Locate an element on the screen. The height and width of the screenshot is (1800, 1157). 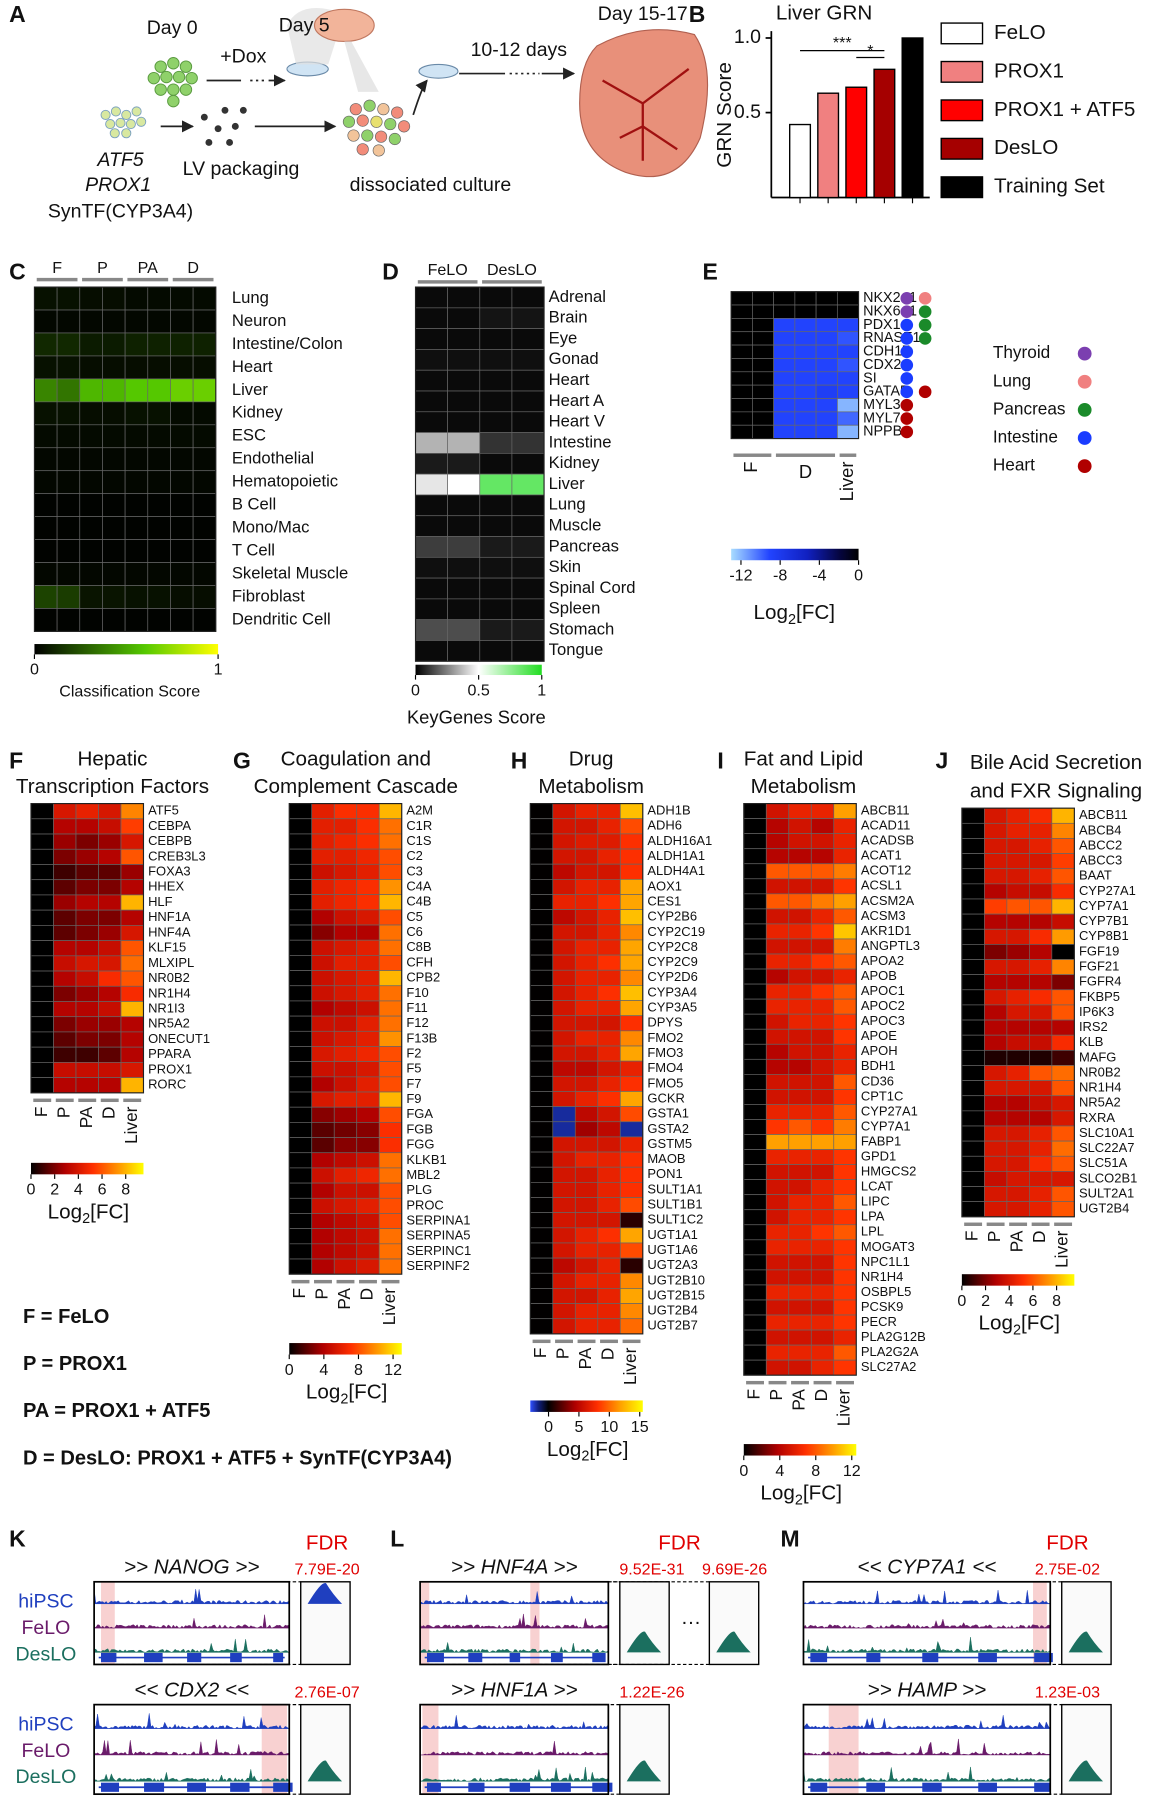
label: +Dox is located at coordinates (243, 57).